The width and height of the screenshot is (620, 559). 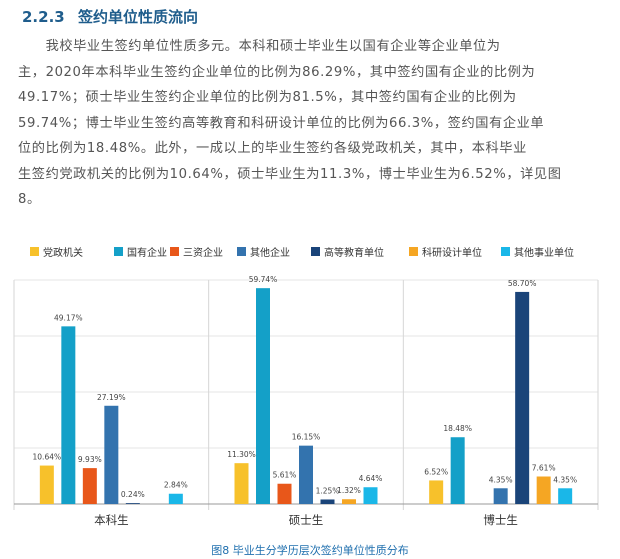 I want to click on data-label: 6.52%, so click(x=436, y=471).